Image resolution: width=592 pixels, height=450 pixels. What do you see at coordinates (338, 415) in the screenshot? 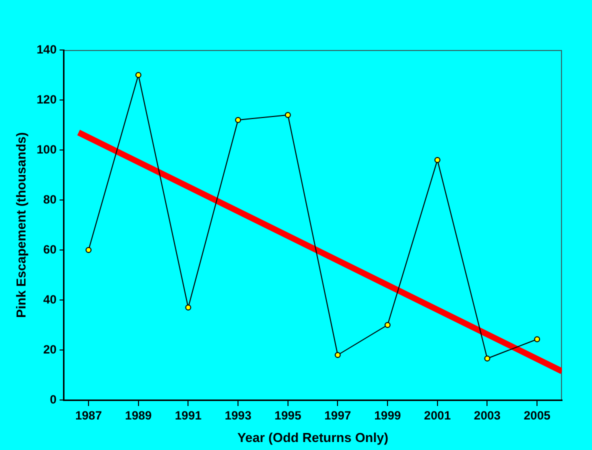
I see `x-tick-label: 1997` at bounding box center [338, 415].